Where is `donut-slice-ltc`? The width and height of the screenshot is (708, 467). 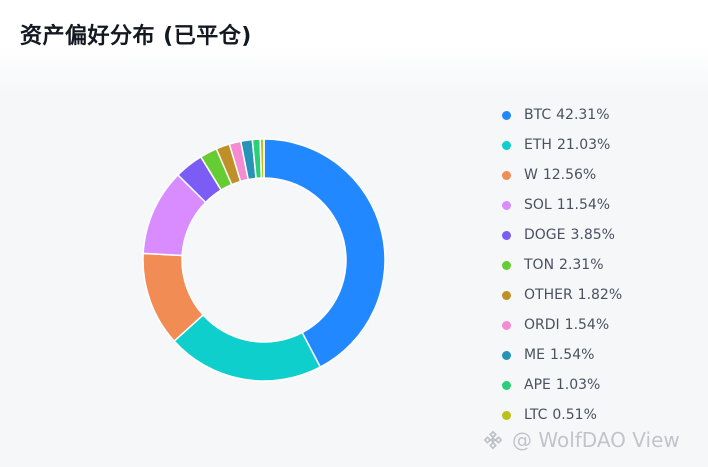
donut-slice-ltc is located at coordinates (262, 158).